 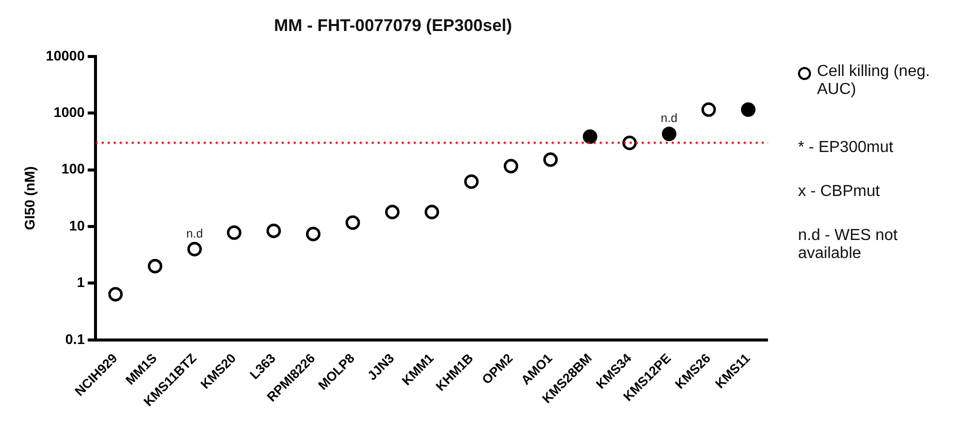 What do you see at coordinates (839, 192) in the screenshot?
I see `text: x - CBPmut` at bounding box center [839, 192].